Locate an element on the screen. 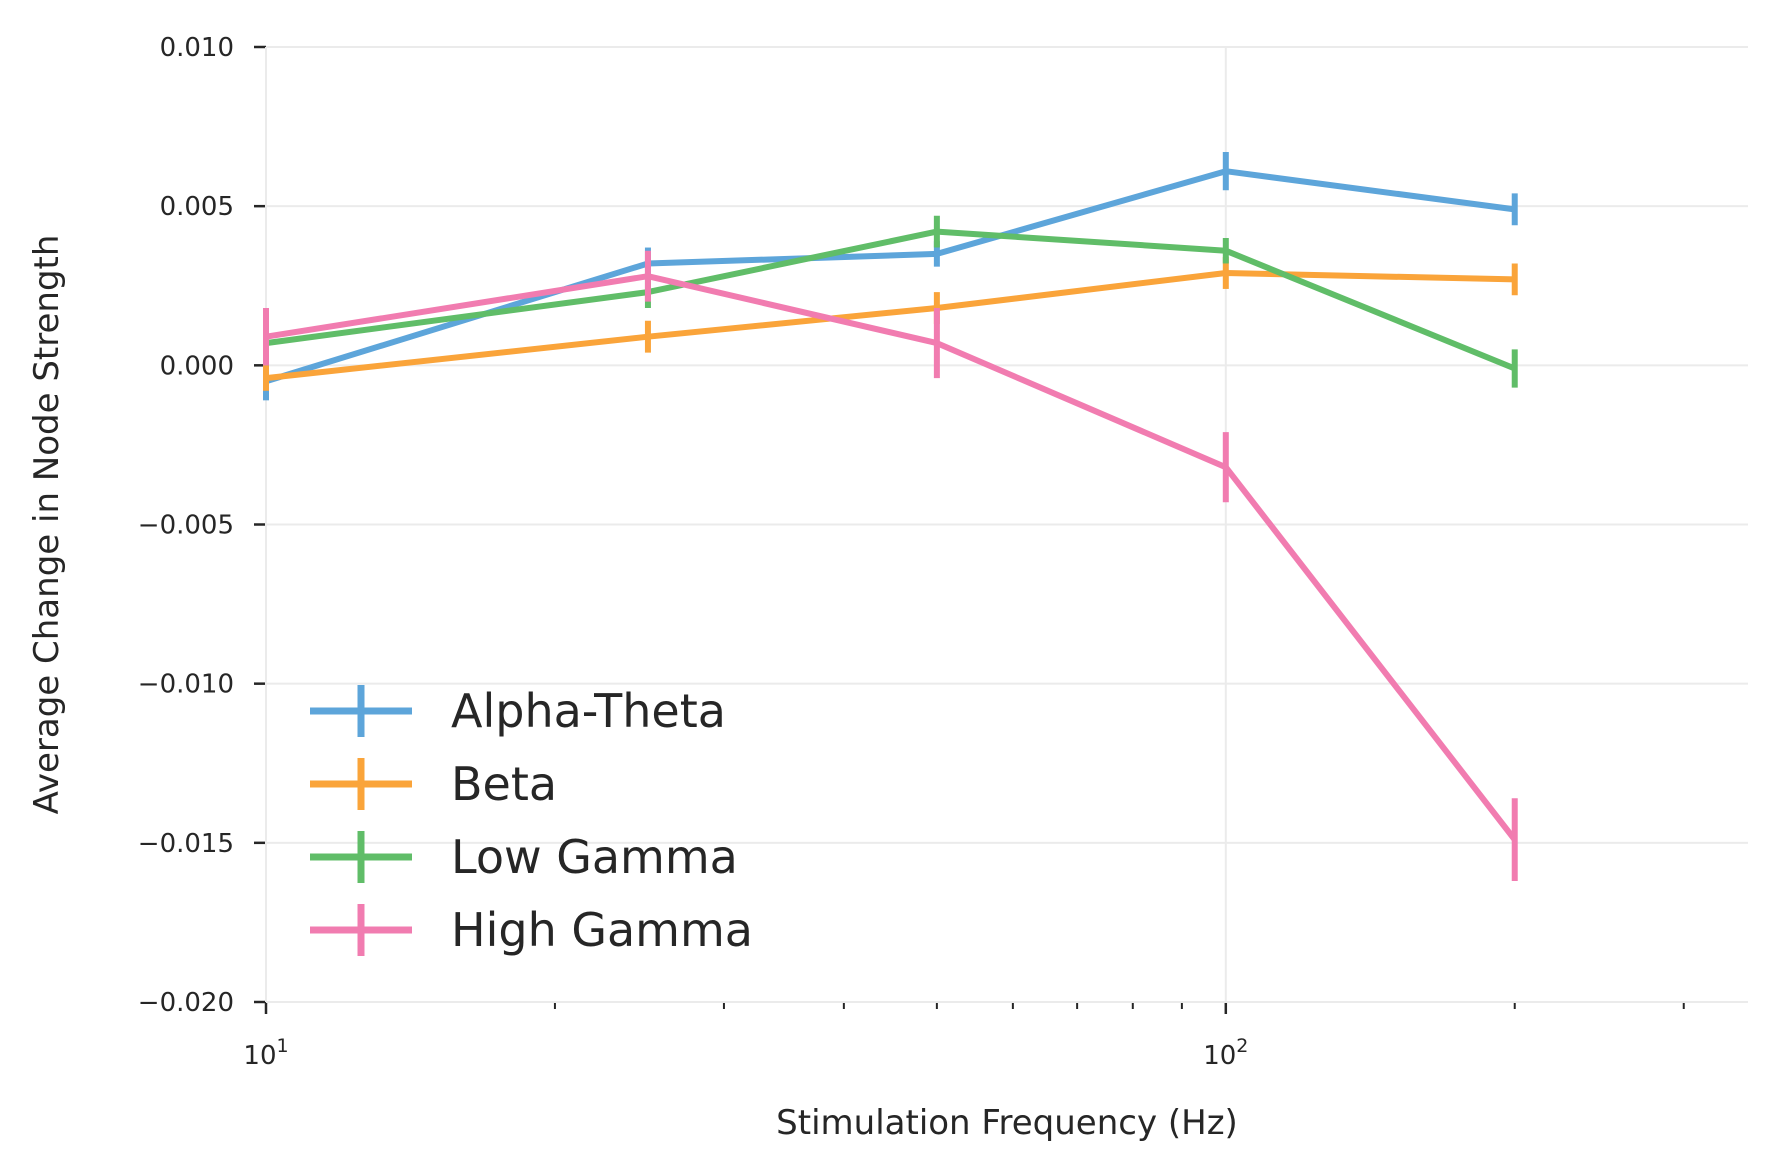 The height and width of the screenshot is (1170, 1770). y-tick-label: −0.015 is located at coordinates (186, 844).